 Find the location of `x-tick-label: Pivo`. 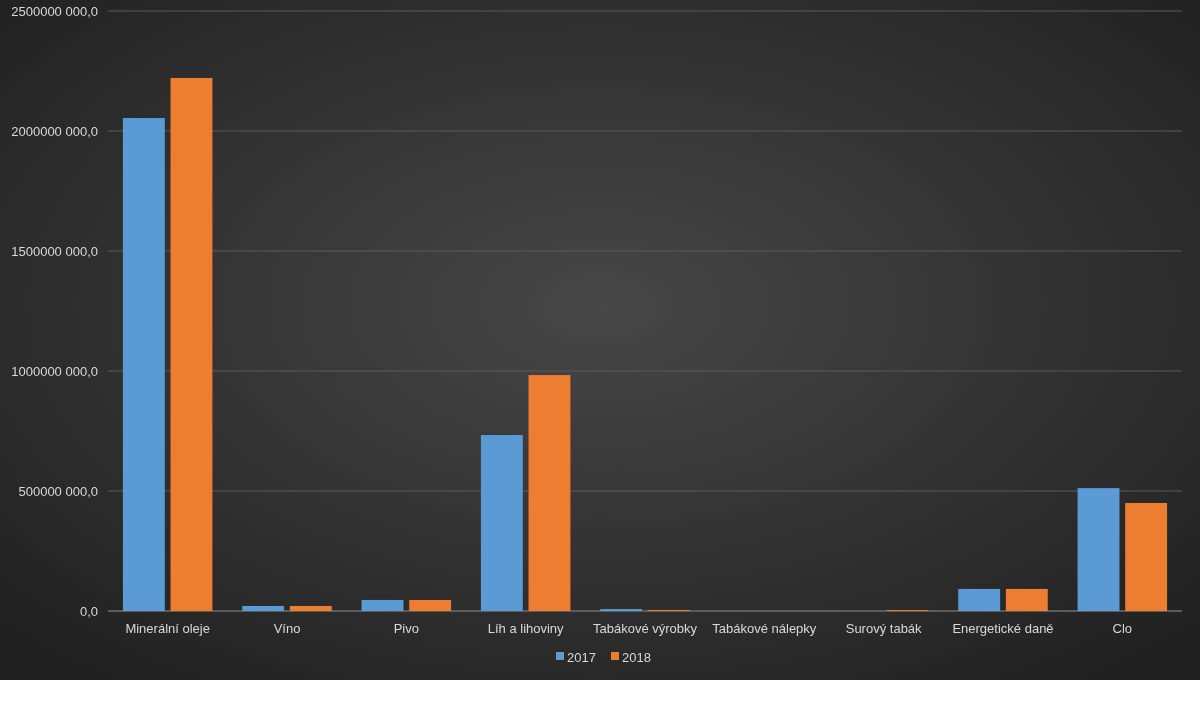

x-tick-label: Pivo is located at coordinates (406, 628).